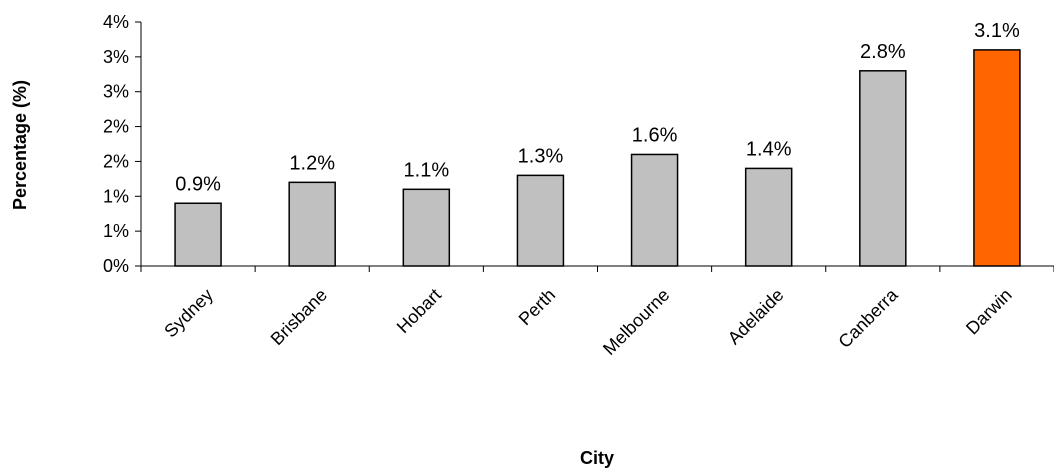  Describe the element at coordinates (989, 312) in the screenshot. I see `x-tick-label-darwin: Darwin` at that location.